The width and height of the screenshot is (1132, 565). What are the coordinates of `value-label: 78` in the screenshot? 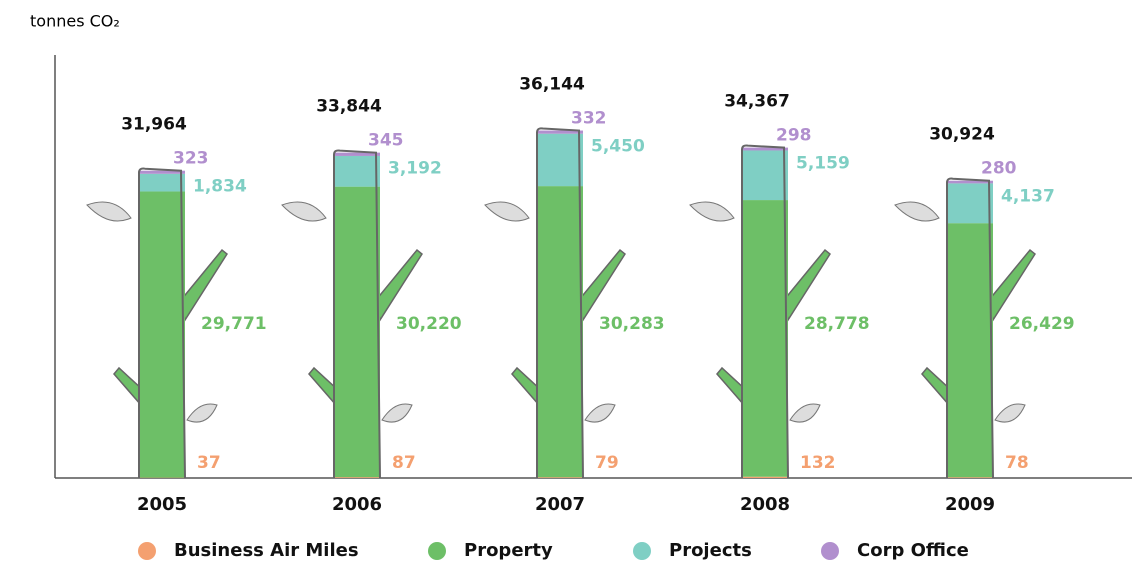 It's located at (1017, 463).